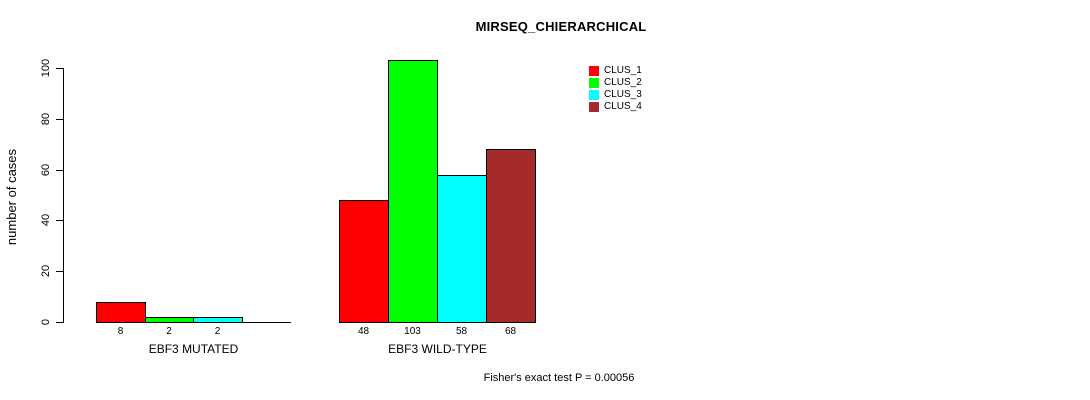 This screenshot has height=400, width=1090. Describe the element at coordinates (46, 271) in the screenshot. I see `y-tick-label: 20` at that location.